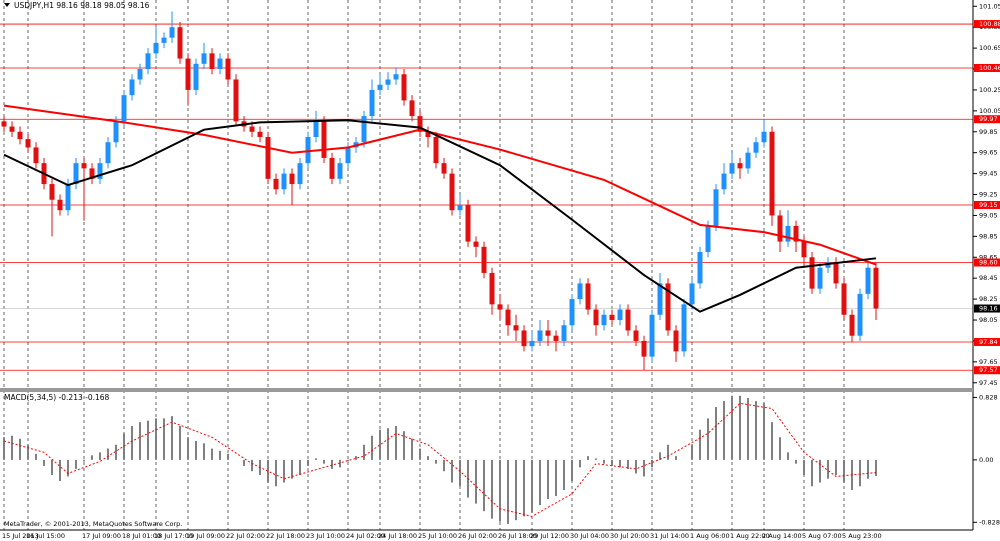 The width and height of the screenshot is (1000, 541). I want to click on macd-title: MACD(5,34,5) -0.213 -0.168, so click(57, 397).